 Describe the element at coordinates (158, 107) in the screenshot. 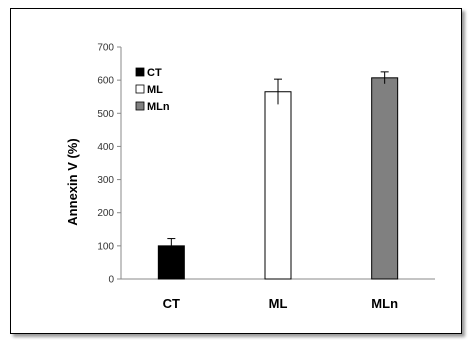

I see `legend-label-mln: MLn` at that location.